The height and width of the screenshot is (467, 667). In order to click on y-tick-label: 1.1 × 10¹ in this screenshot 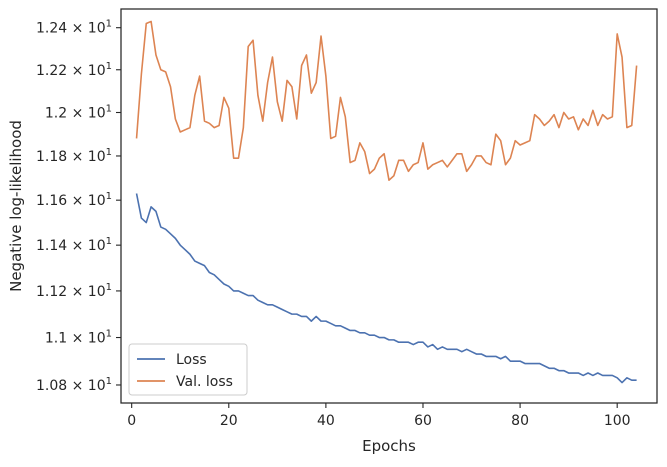, I will do `click(78, 338)`.